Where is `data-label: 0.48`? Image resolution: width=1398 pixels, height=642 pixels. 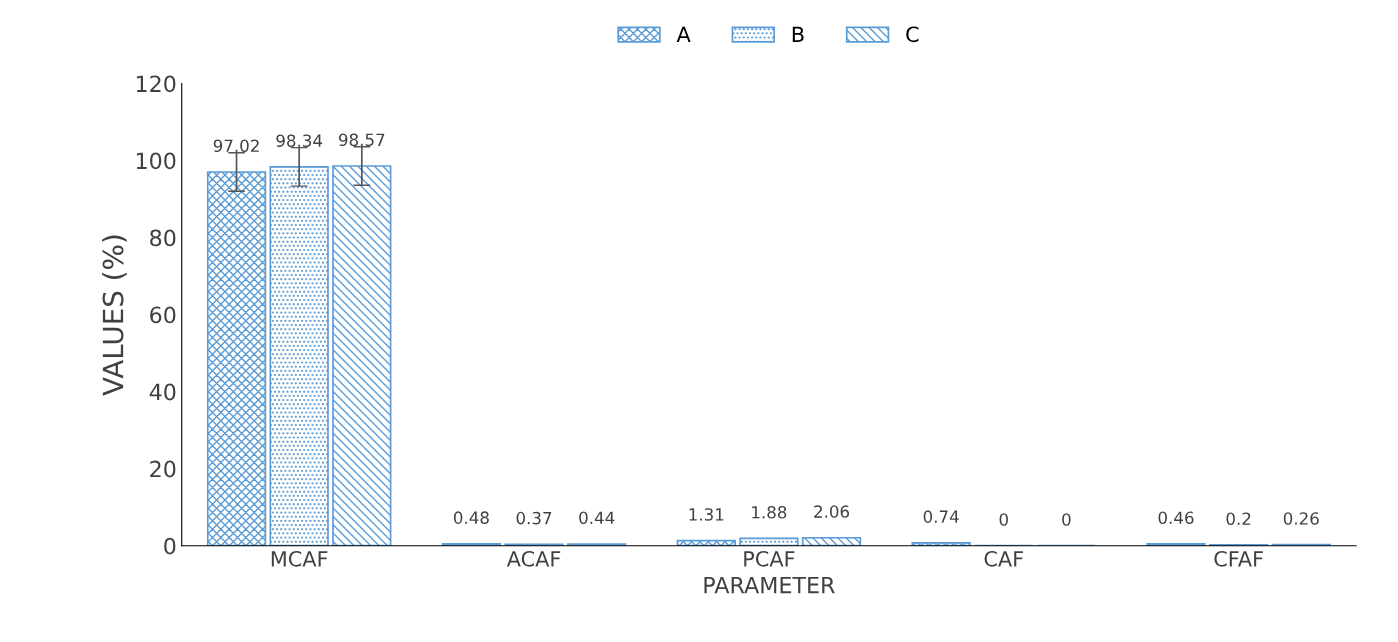 data-label: 0.48 is located at coordinates (471, 517).